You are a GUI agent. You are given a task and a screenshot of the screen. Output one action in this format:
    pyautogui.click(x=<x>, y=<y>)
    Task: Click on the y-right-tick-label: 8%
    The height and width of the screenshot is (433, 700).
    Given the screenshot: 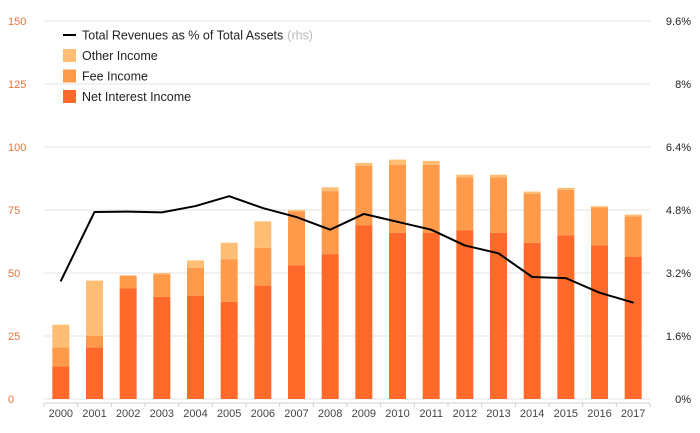 What is the action you would take?
    pyautogui.click(x=683, y=85)
    